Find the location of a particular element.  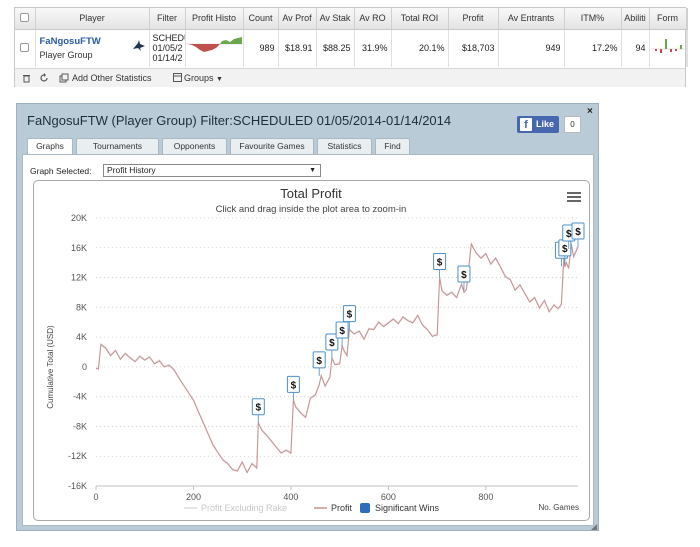

col-total-roi: Total ROI is located at coordinates (420, 19).